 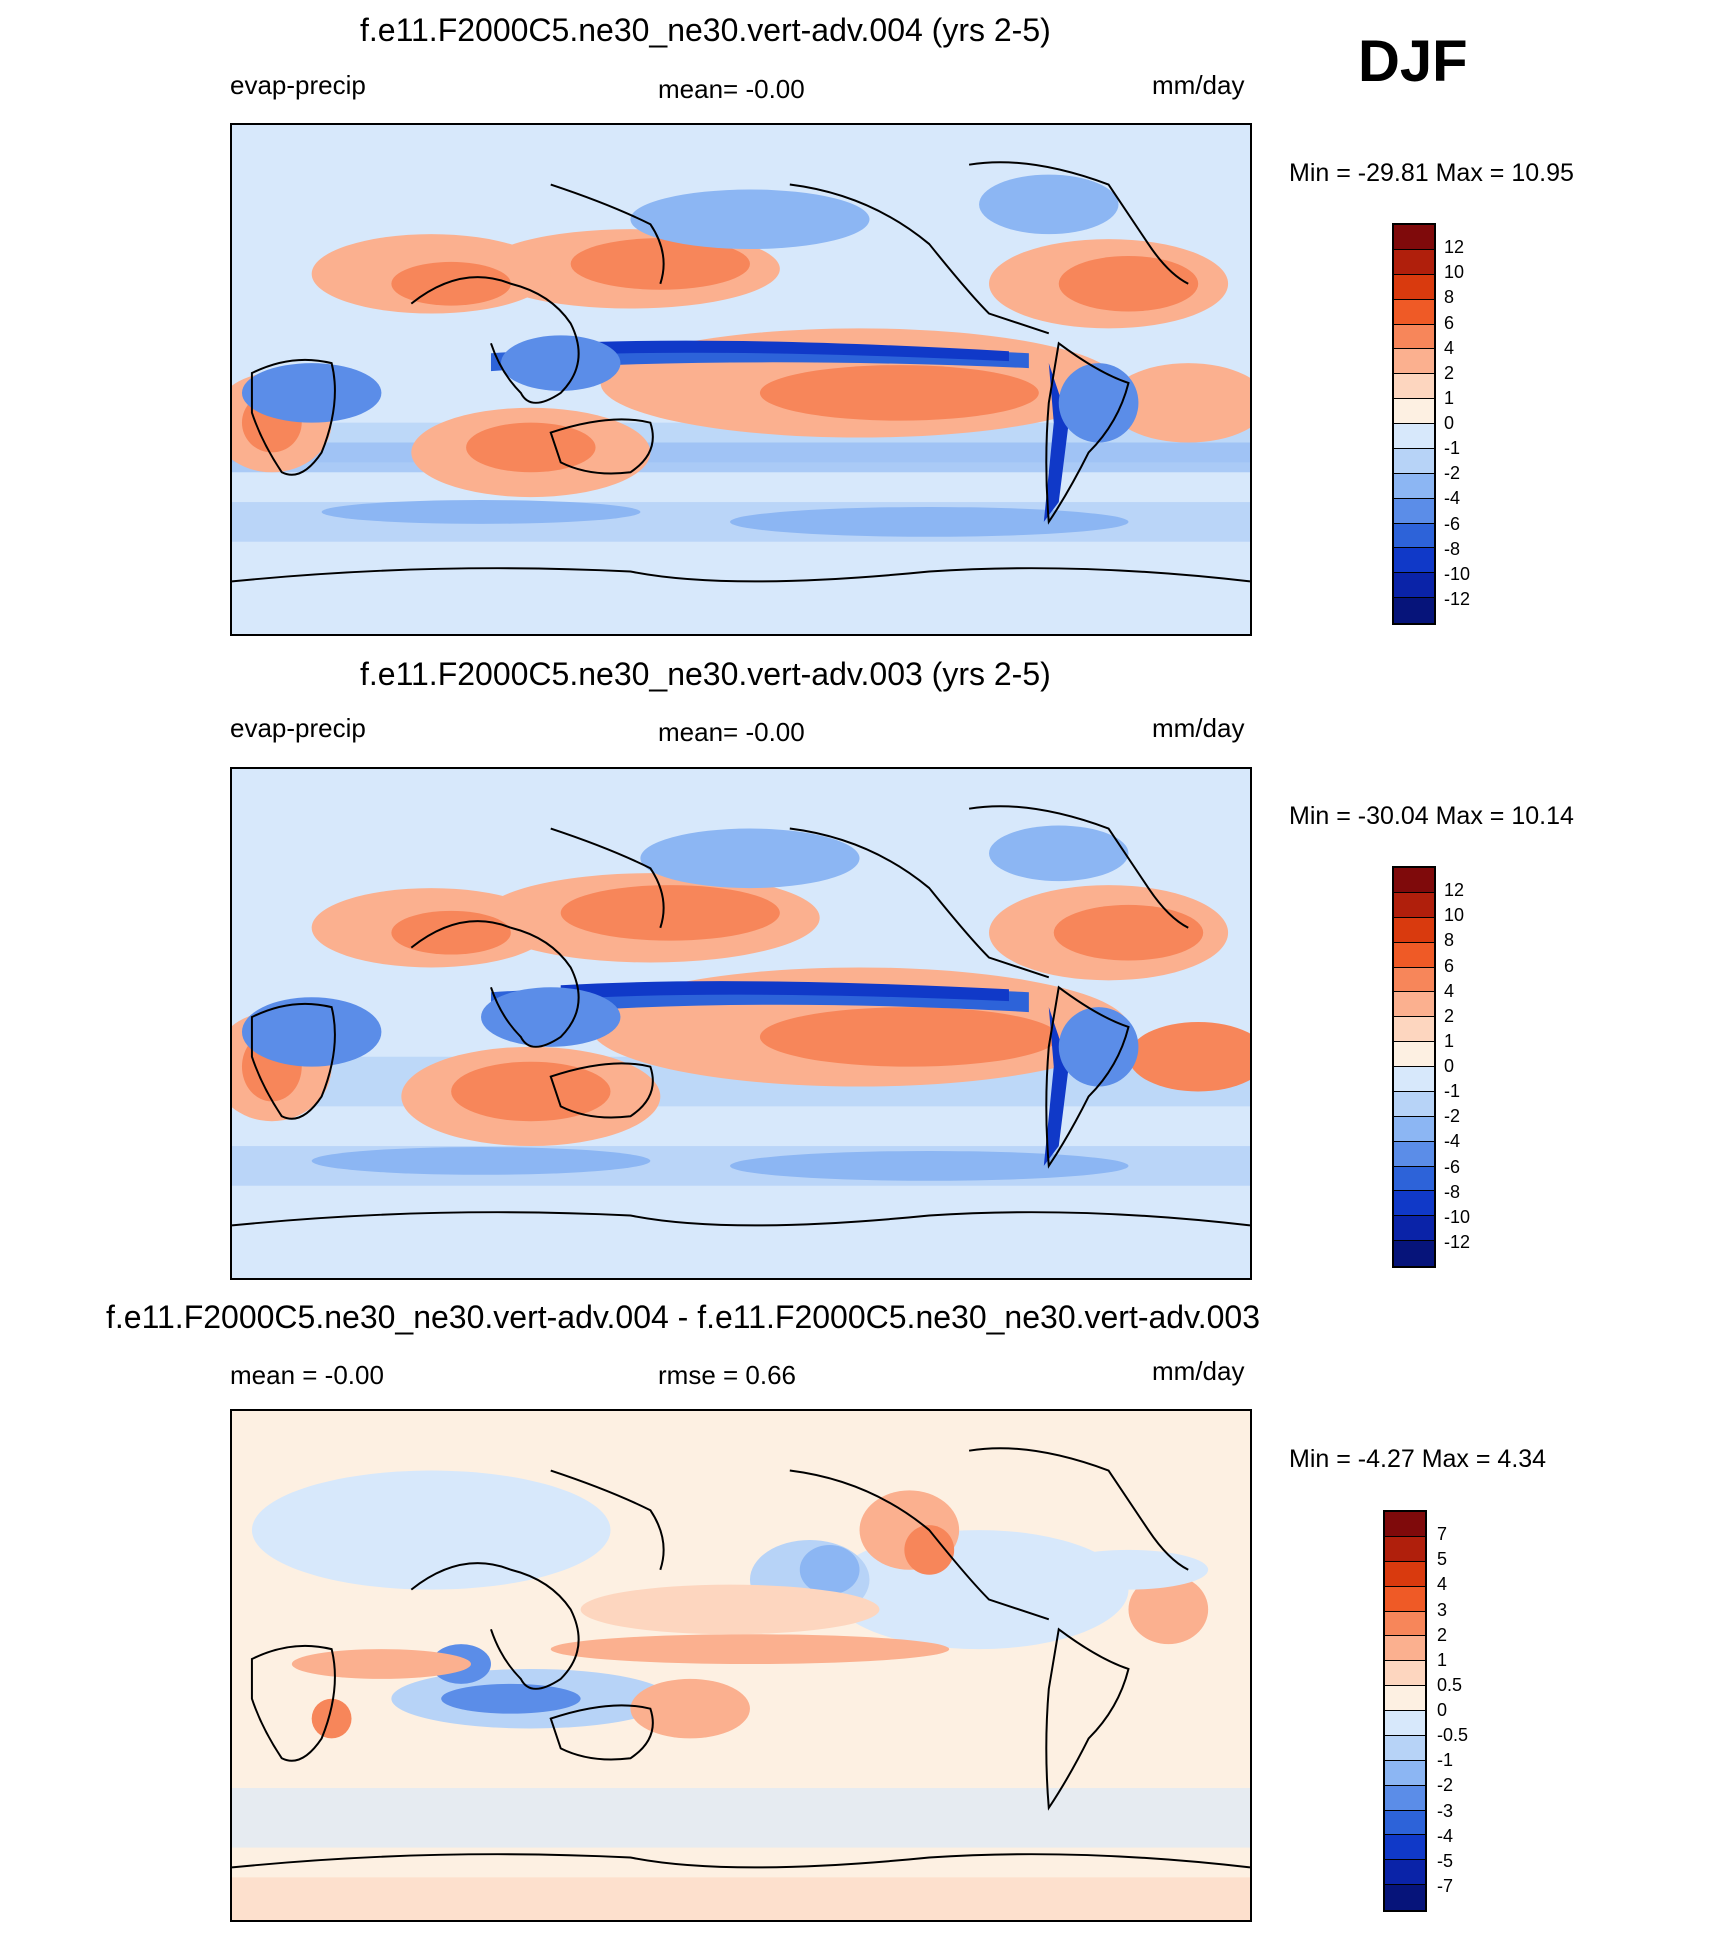 What do you see at coordinates (1452, 1191) in the screenshot?
I see `colorbar-tick-label: -8` at bounding box center [1452, 1191].